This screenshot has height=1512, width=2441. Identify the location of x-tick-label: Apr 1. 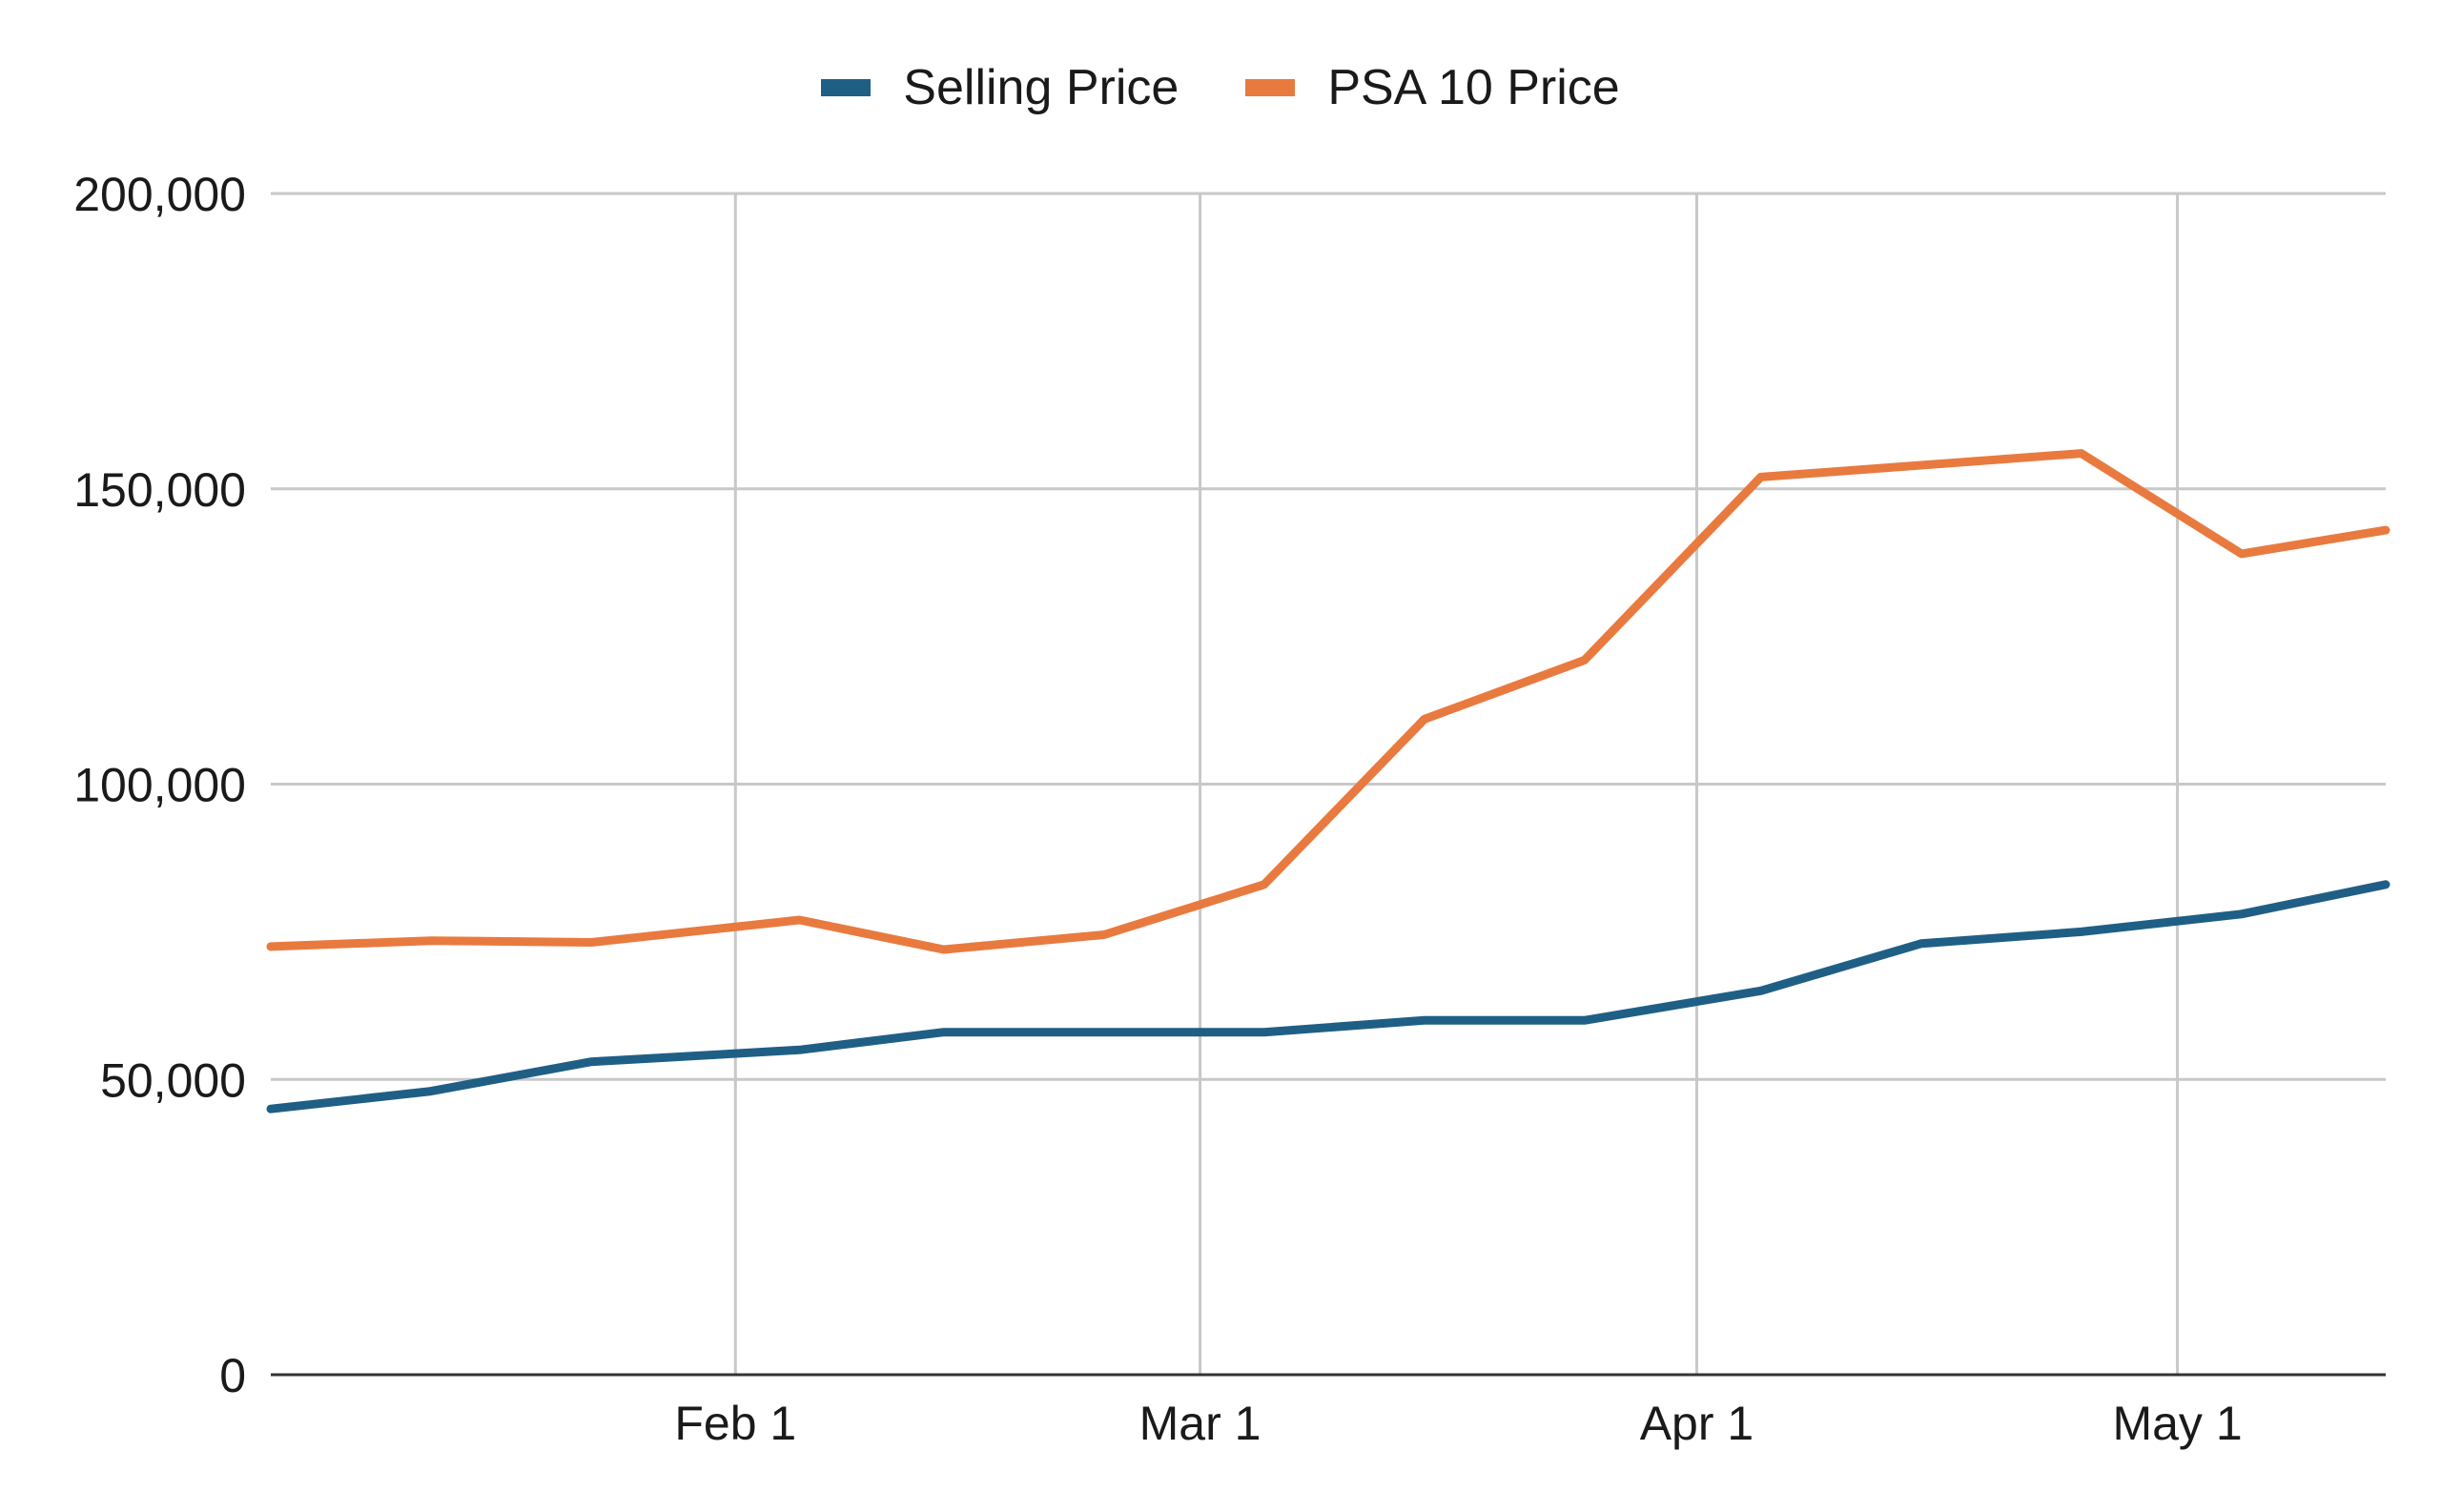
(1697, 1423).